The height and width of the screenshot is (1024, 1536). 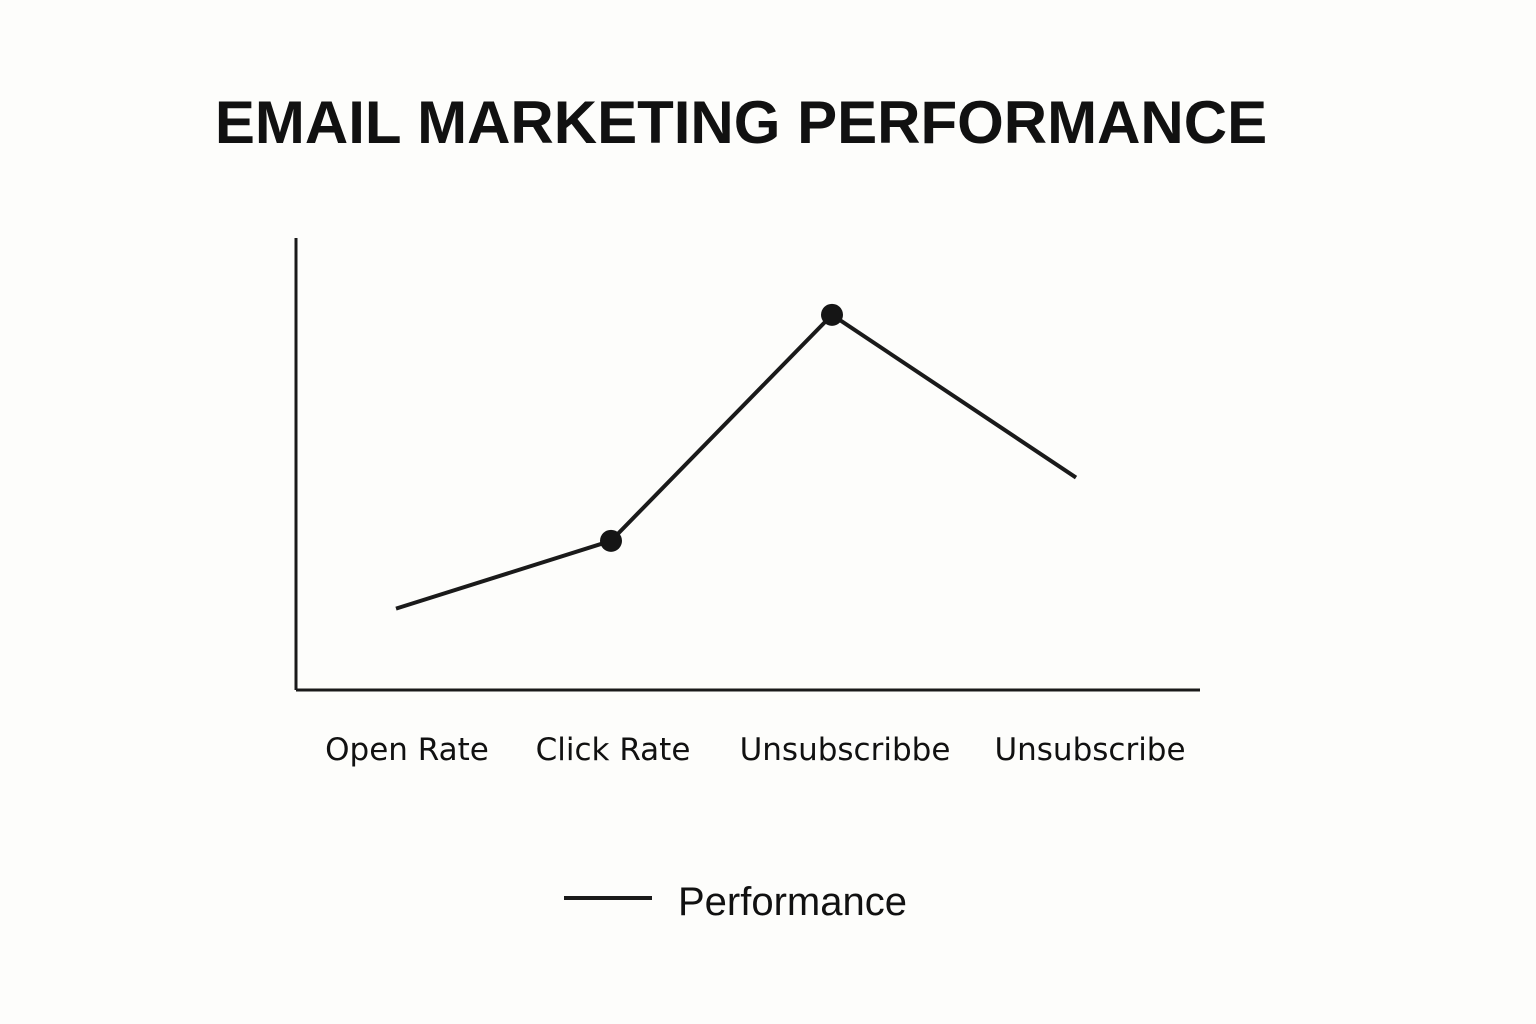 What do you see at coordinates (792, 902) in the screenshot?
I see `legend-label-performance: Performance` at bounding box center [792, 902].